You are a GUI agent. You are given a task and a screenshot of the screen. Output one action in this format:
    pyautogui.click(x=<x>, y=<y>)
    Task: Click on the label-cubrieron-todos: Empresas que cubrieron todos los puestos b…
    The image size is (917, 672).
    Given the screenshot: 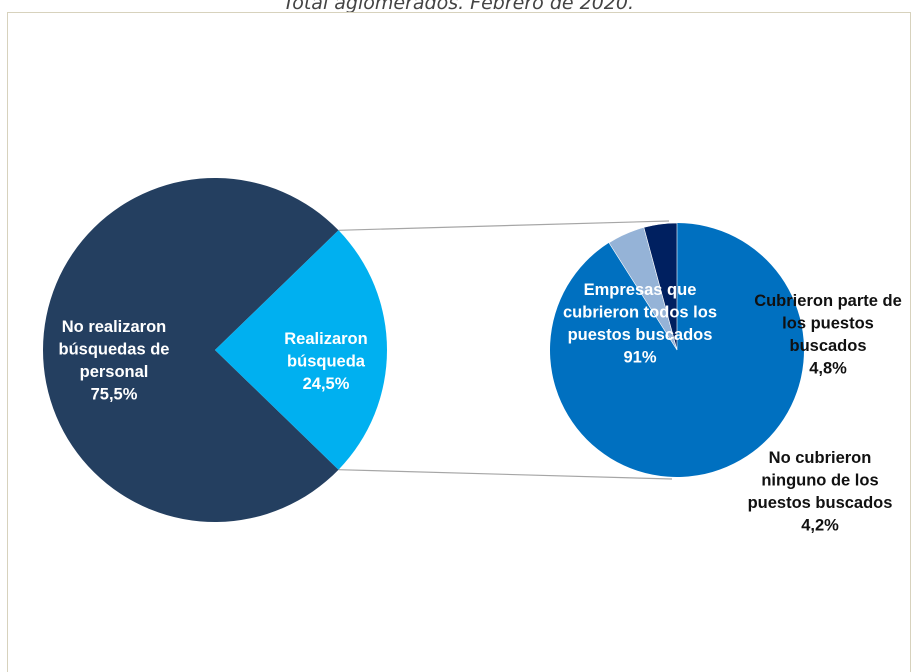 What is the action you would take?
    pyautogui.click(x=640, y=324)
    